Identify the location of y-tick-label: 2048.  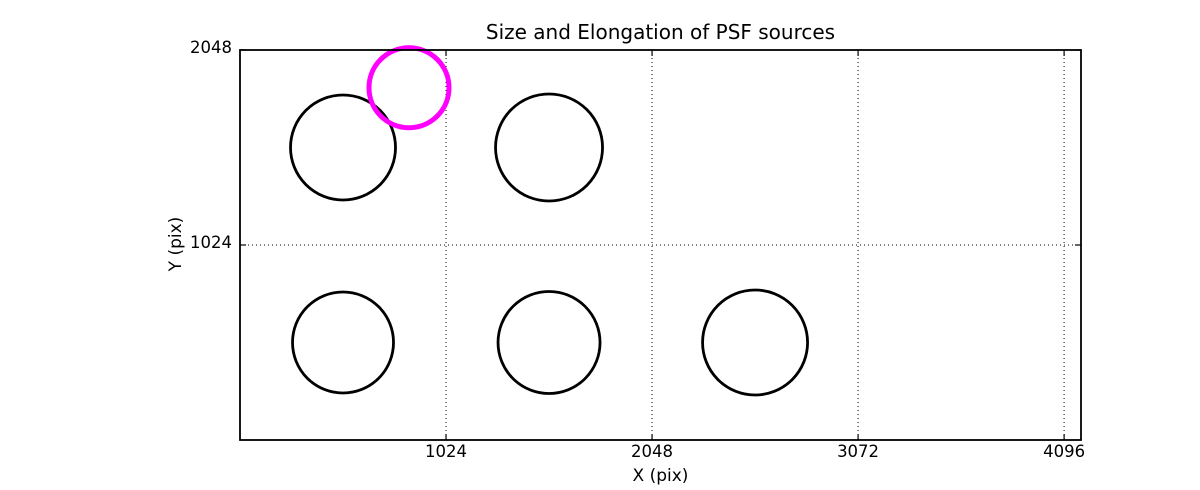
(211, 47).